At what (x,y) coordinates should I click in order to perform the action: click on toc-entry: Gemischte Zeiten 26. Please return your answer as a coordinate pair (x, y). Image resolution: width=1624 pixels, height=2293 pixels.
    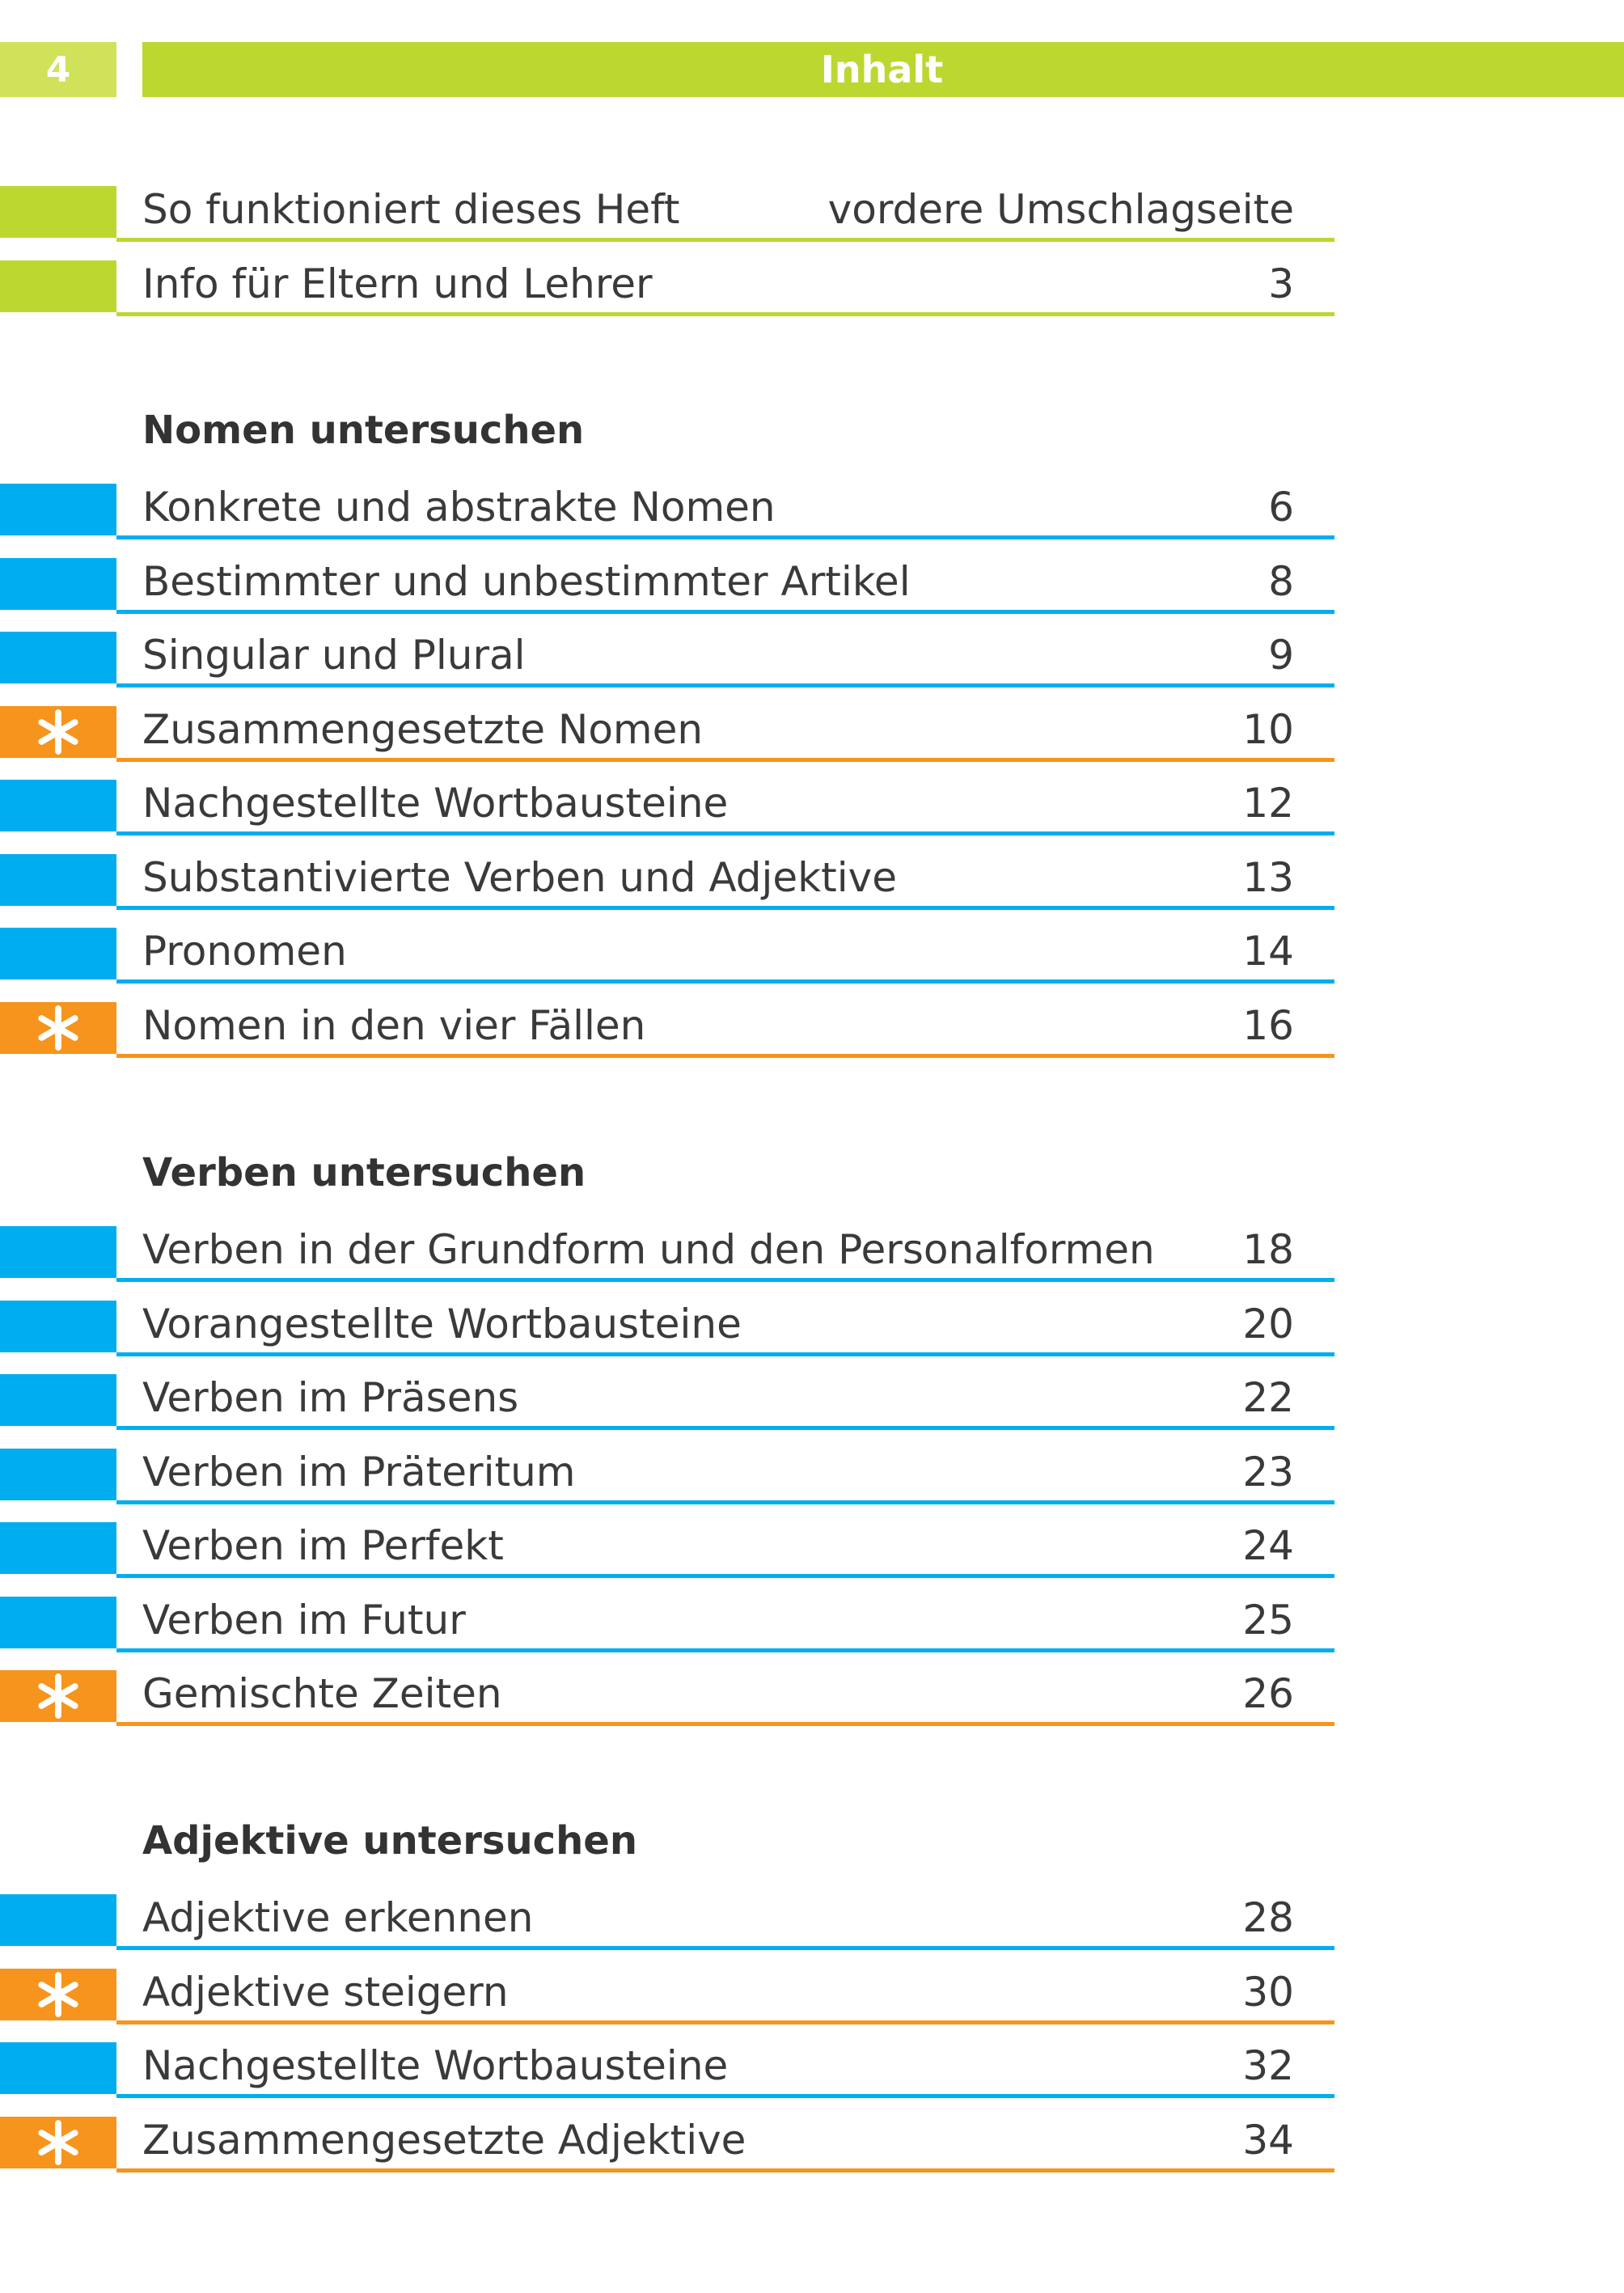
    Looking at the image, I should click on (667, 1697).